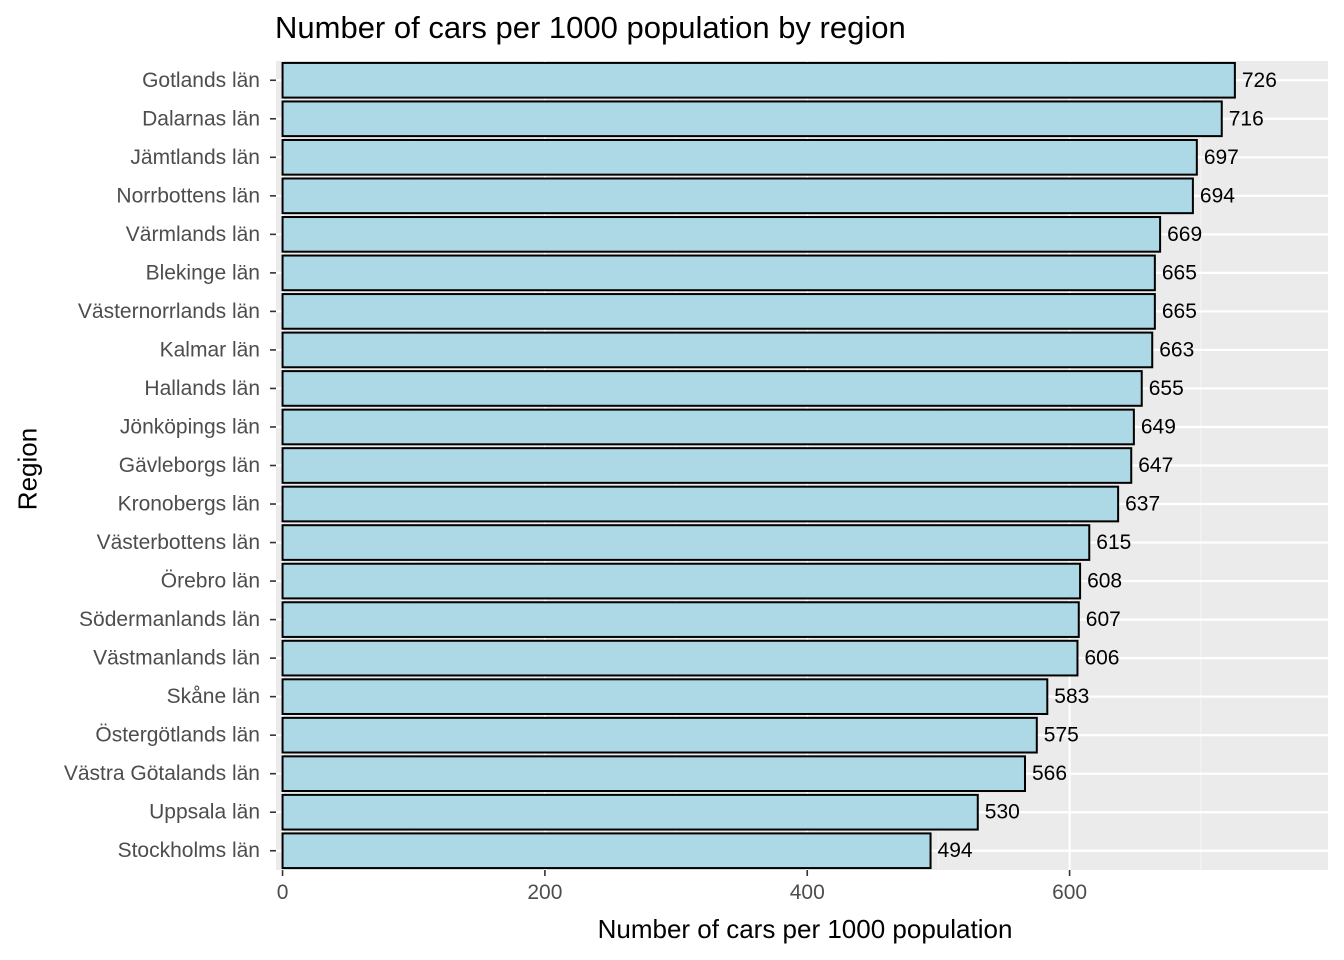 The height and width of the screenshot is (960, 1344). What do you see at coordinates (169, 311) in the screenshot?
I see `y-tick-label: Västernorrlands län` at bounding box center [169, 311].